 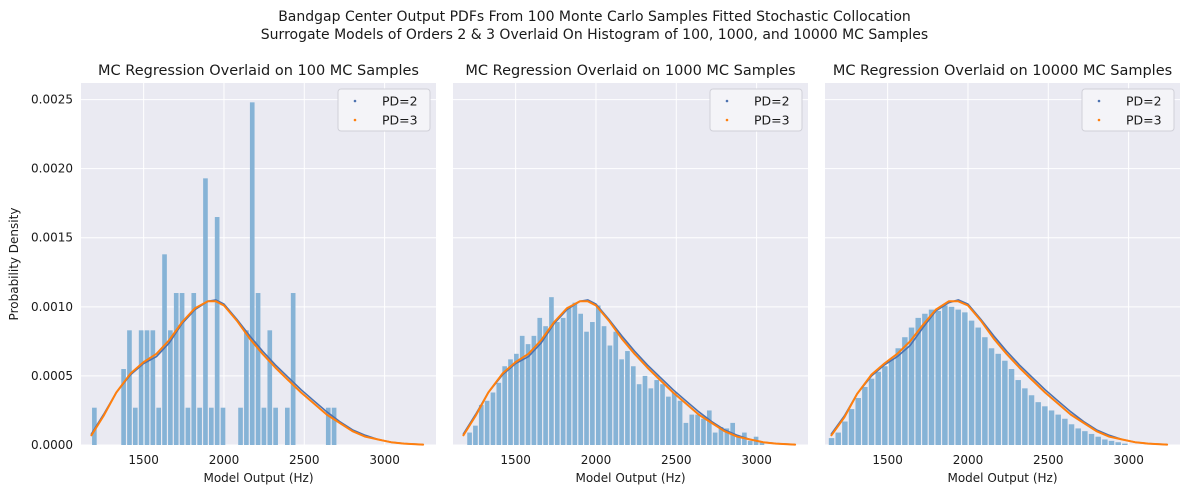 I want to click on y-tick-label: 0.0015, so click(x=52, y=238).